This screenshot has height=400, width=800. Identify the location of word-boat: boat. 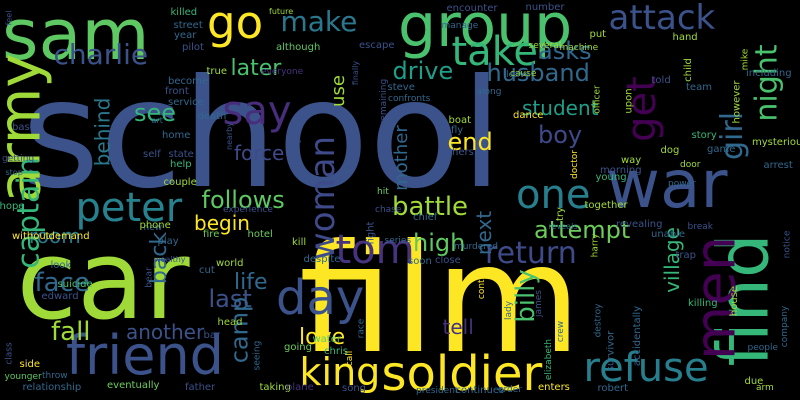
(460, 120).